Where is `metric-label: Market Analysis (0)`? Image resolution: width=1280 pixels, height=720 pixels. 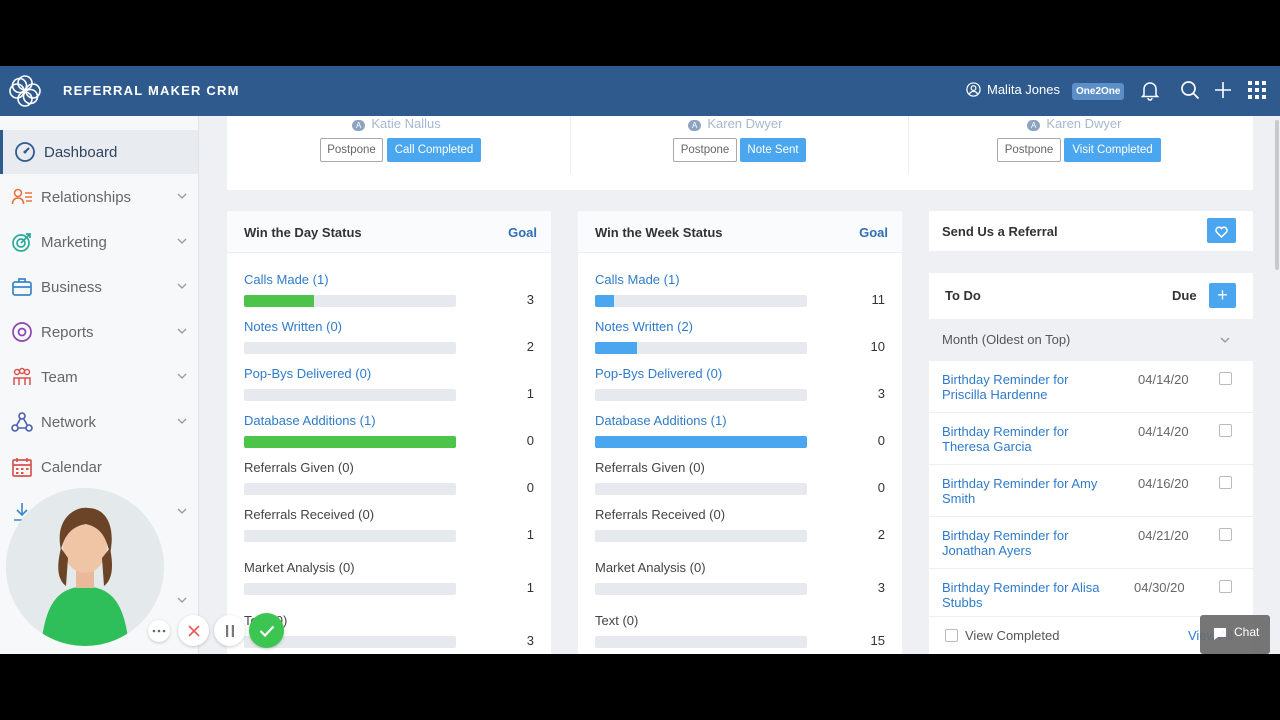 metric-label: Market Analysis (0) is located at coordinates (299, 567).